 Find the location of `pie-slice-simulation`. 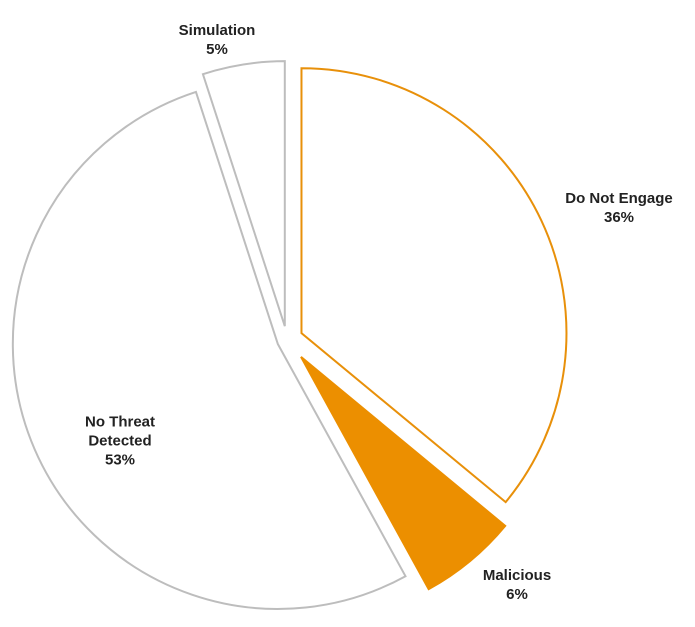

pie-slice-simulation is located at coordinates (243, 193).